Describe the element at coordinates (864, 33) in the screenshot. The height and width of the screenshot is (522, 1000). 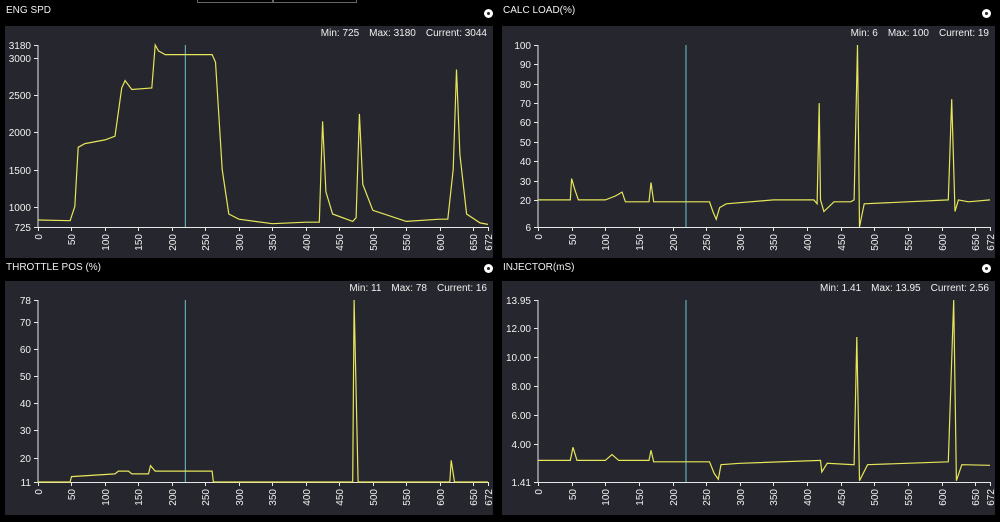
I see `stat-min: Min: 6` at that location.